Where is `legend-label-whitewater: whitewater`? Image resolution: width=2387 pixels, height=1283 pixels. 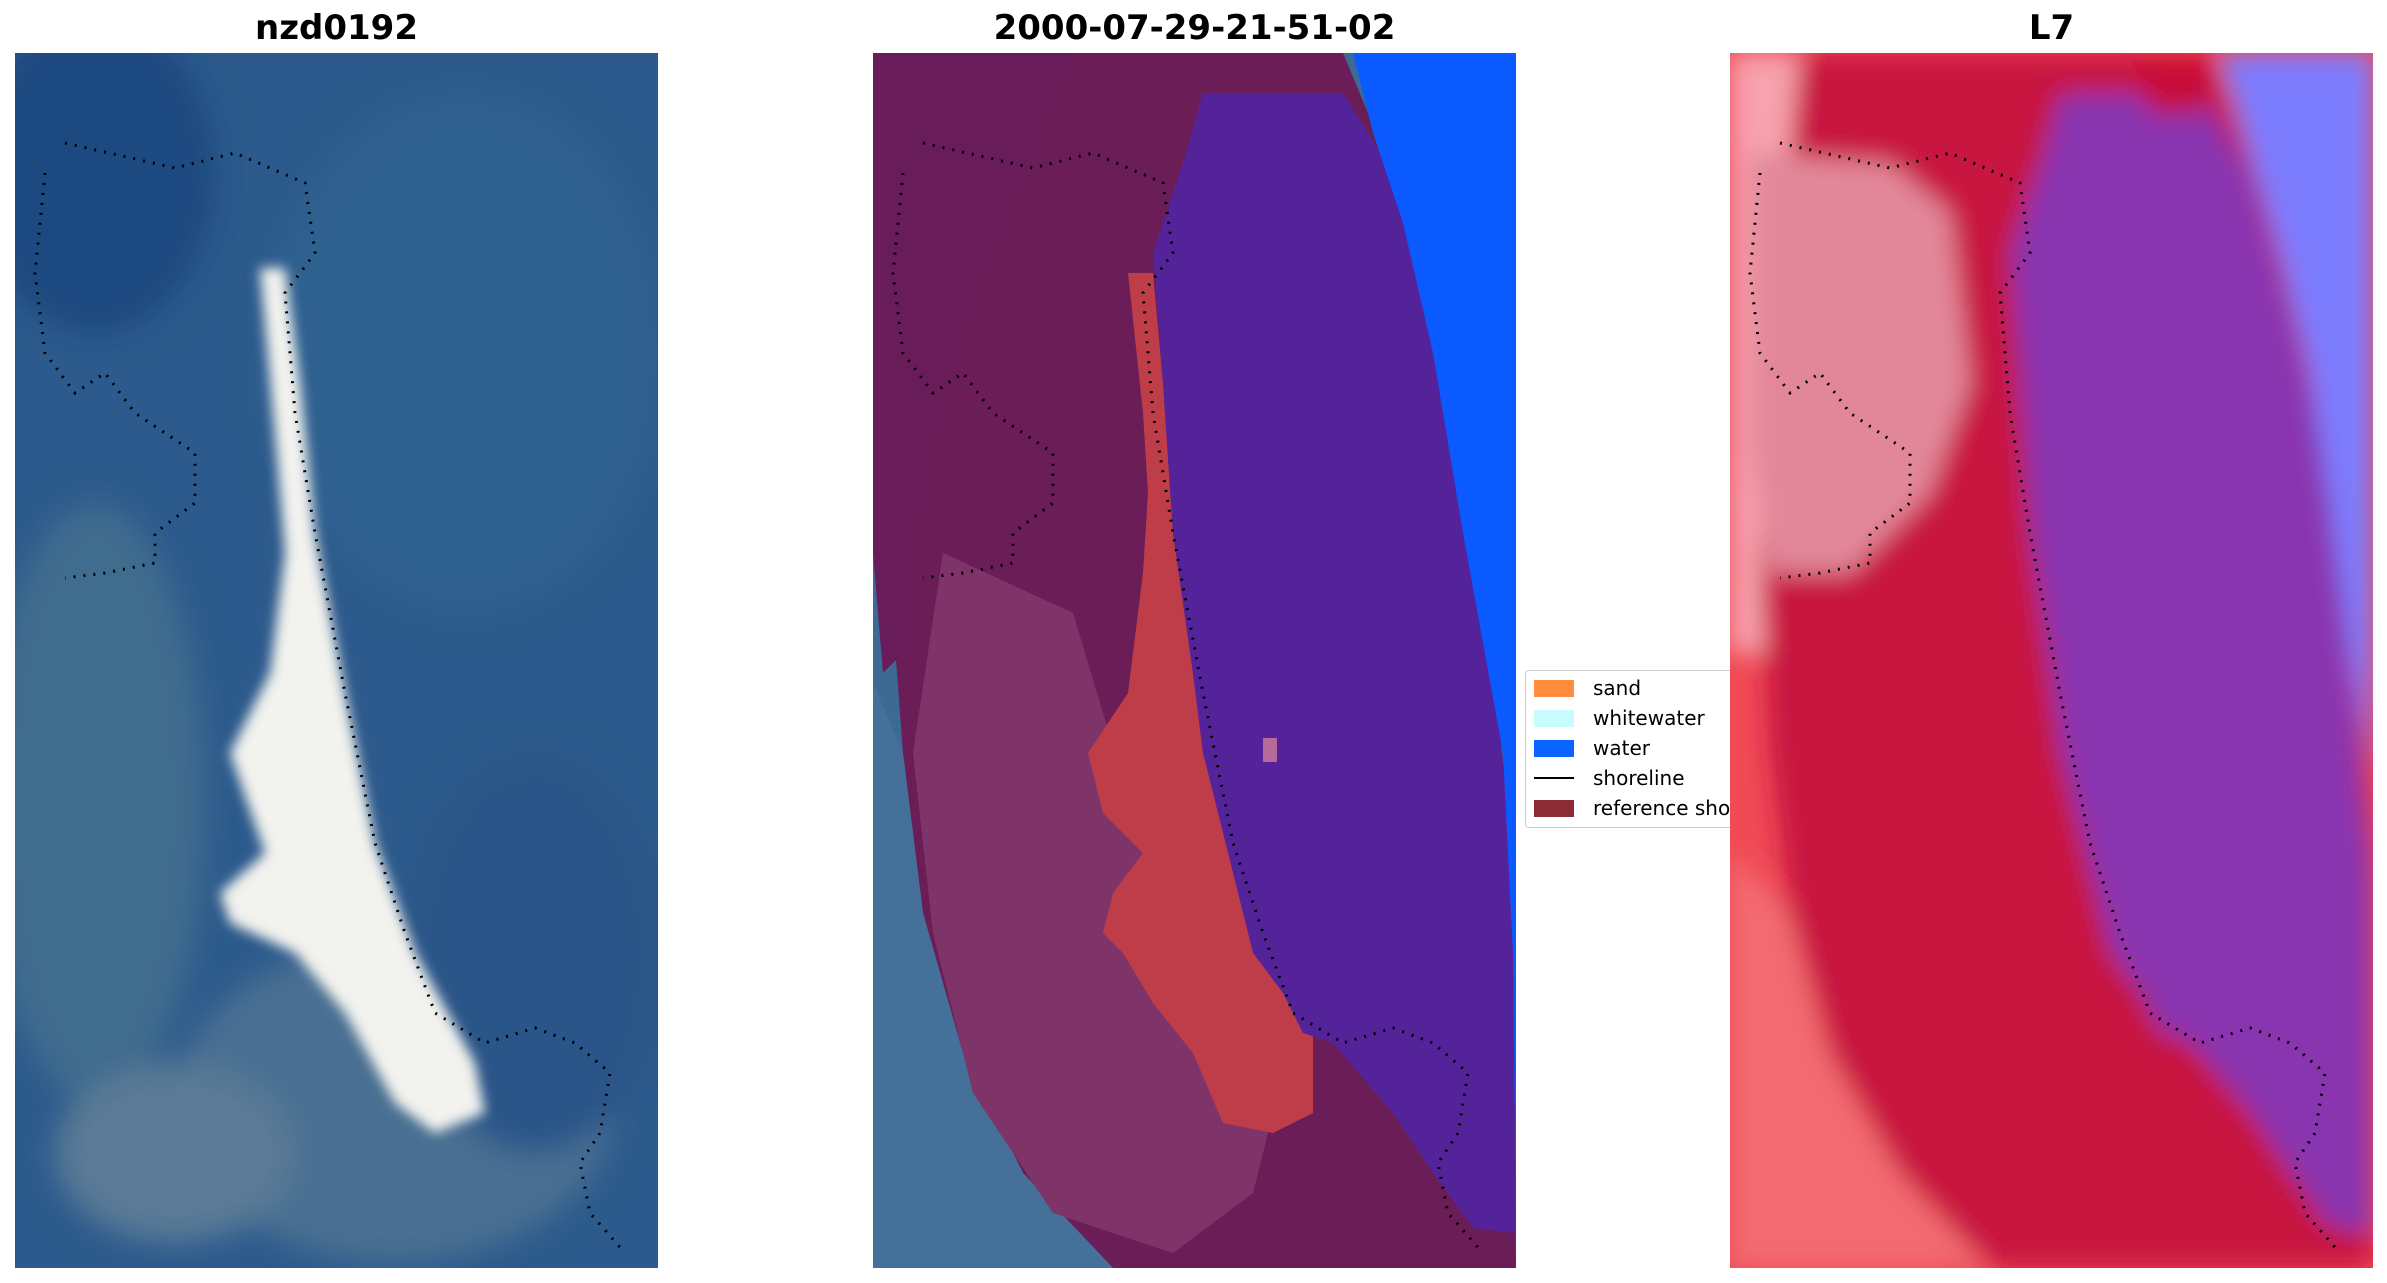
legend-label-whitewater: whitewater is located at coordinates (1649, 718).